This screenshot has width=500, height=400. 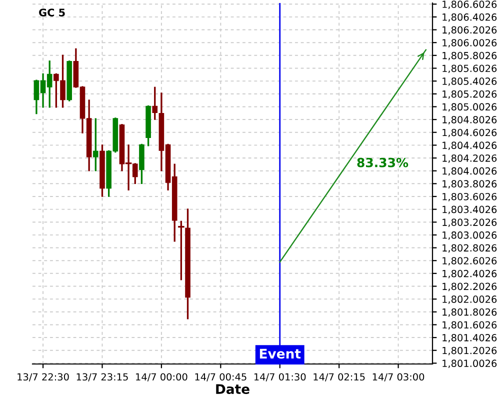 What do you see at coordinates (469, 261) in the screenshot?
I see `y-tick-label: 1,802.6026` at bounding box center [469, 261].